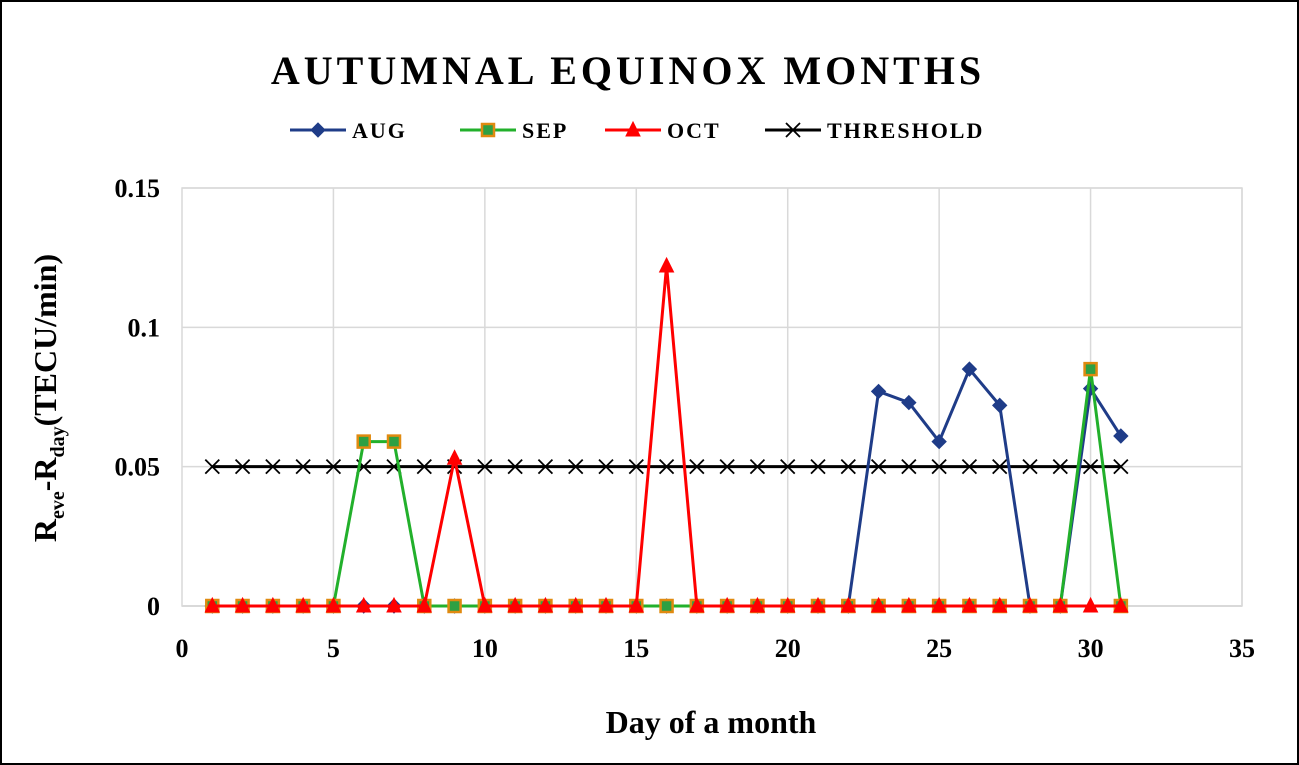 This screenshot has width=1299, height=765. What do you see at coordinates (153, 606) in the screenshot?
I see `y-tick-label: 0` at bounding box center [153, 606].